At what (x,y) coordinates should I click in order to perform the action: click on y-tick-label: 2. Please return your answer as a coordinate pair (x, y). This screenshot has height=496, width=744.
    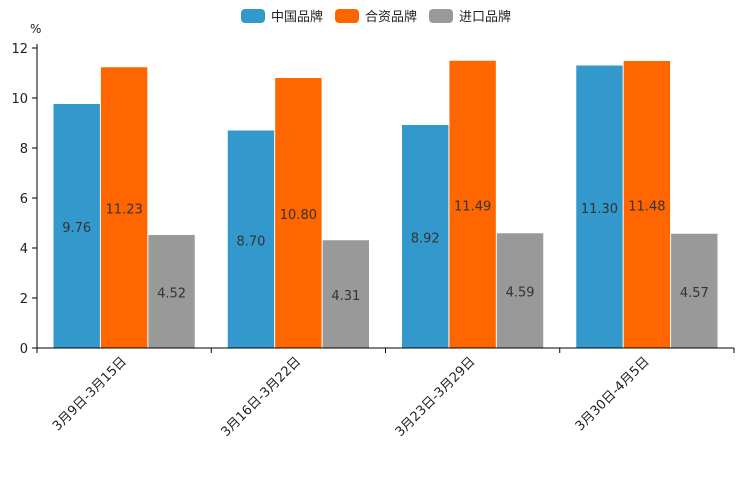
    Looking at the image, I should click on (24, 299).